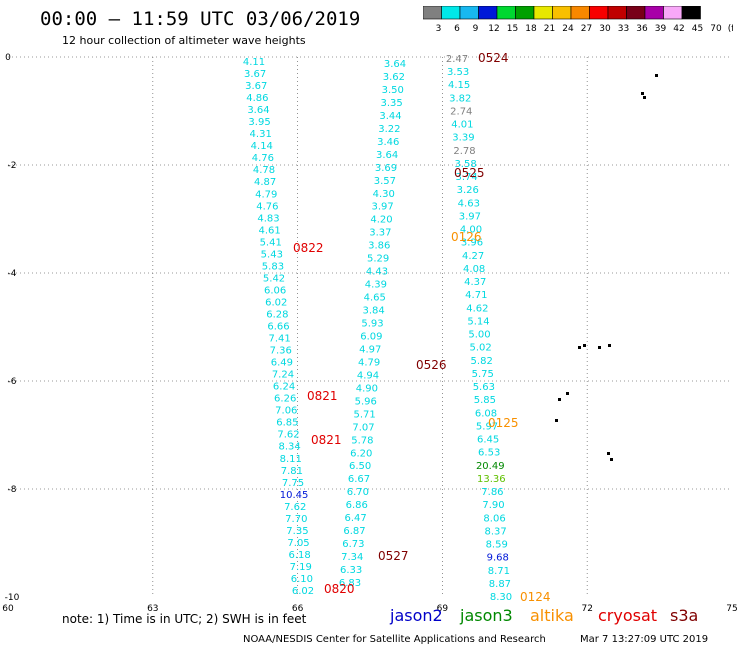  What do you see at coordinates (375, 298) in the screenshot?
I see `wave-height-value: 4.65` at bounding box center [375, 298].